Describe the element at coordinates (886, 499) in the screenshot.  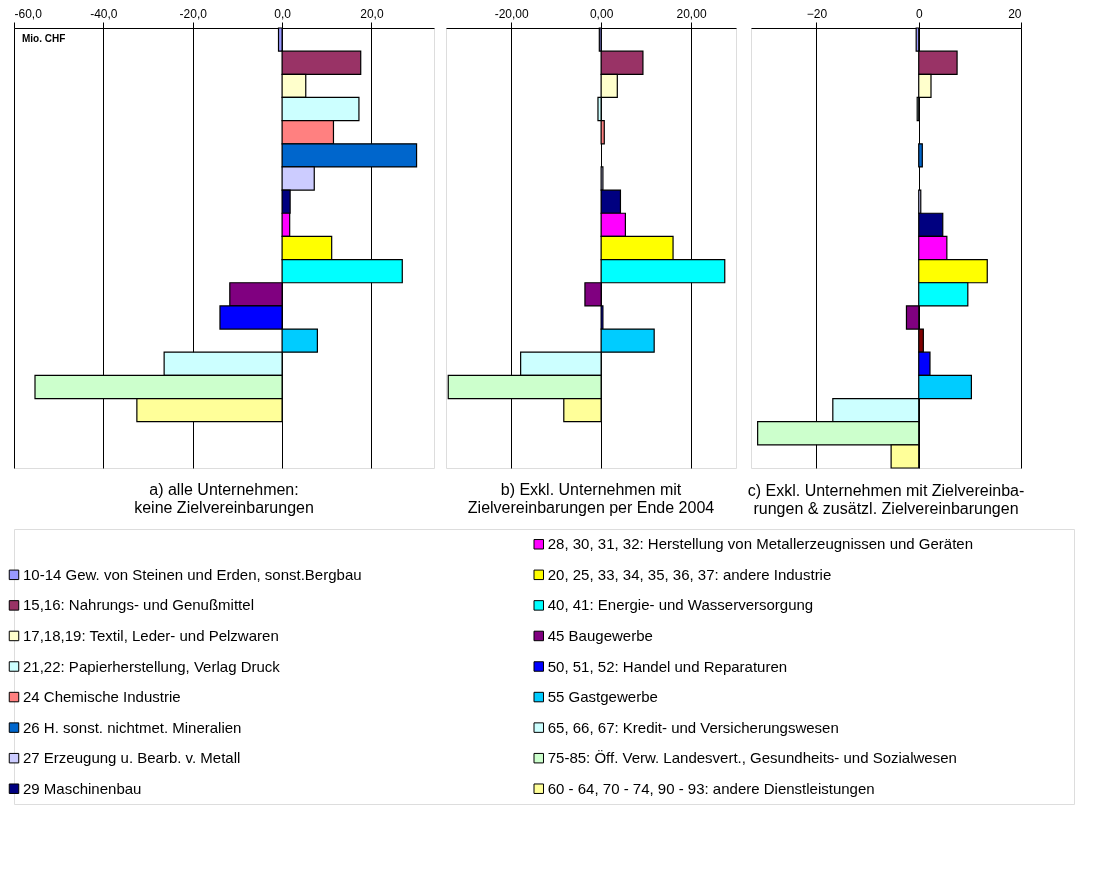
I see `text: c) Exkl. Unternehmen mit Zielvereinba- rungen & zusätzl. Zielvereinbarungen` at that location.